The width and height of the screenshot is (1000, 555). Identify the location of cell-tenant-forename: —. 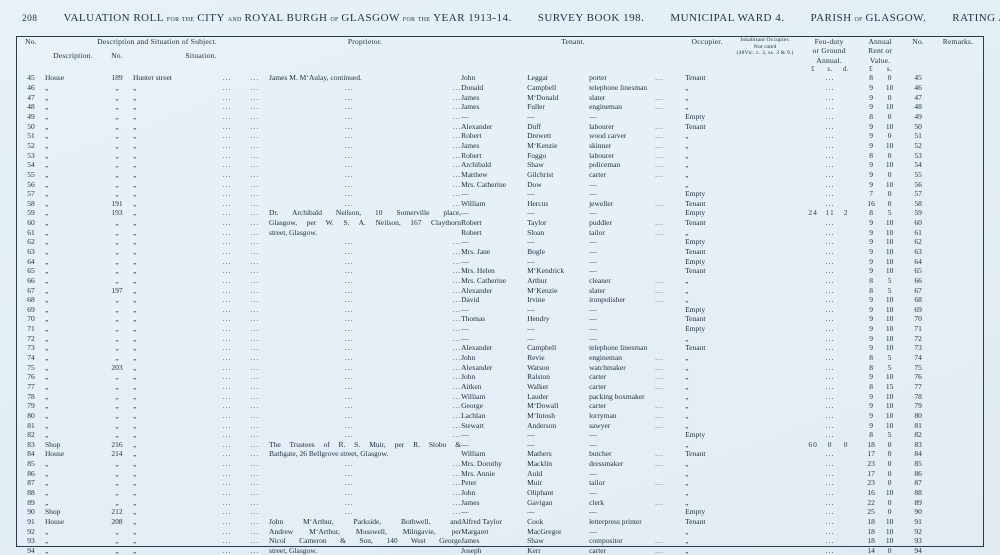
(465, 261).